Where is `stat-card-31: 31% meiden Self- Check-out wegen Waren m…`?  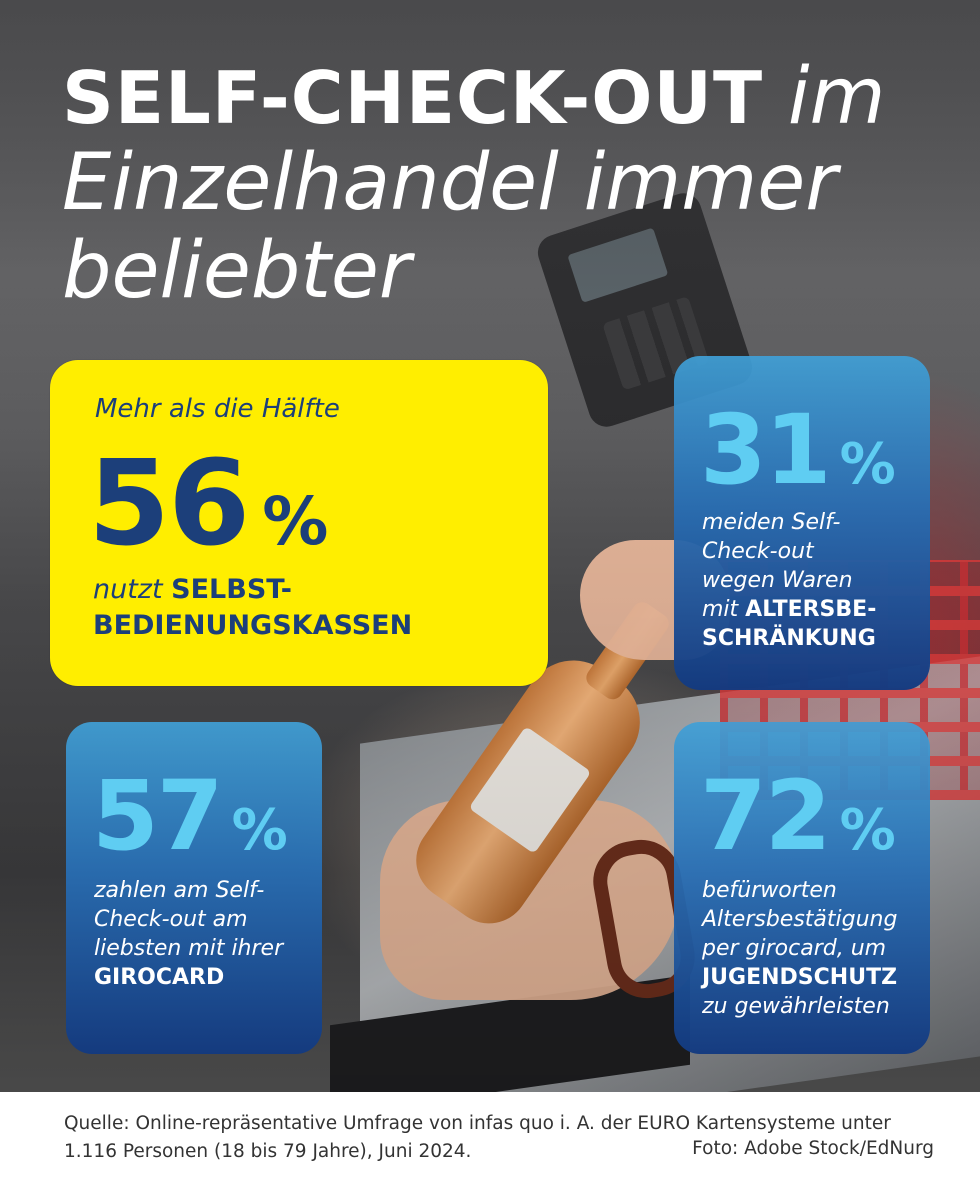
stat-card-31: 31% meiden Self- Check-out wegen Waren m… is located at coordinates (802, 523).